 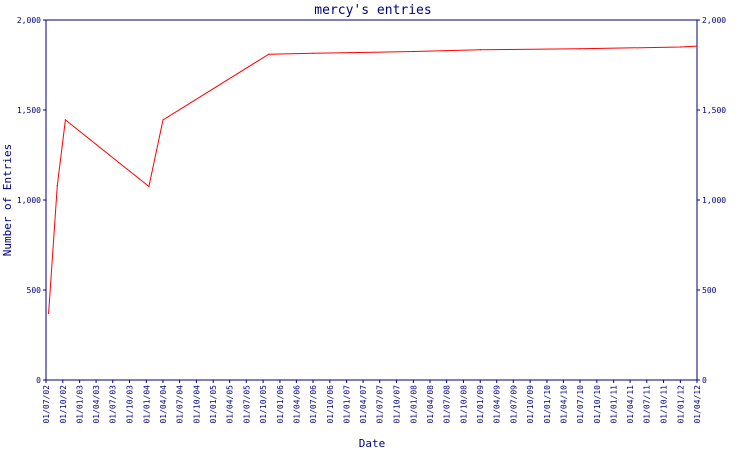 I want to click on x-tick-label: 01/10/05, so click(x=263, y=404).